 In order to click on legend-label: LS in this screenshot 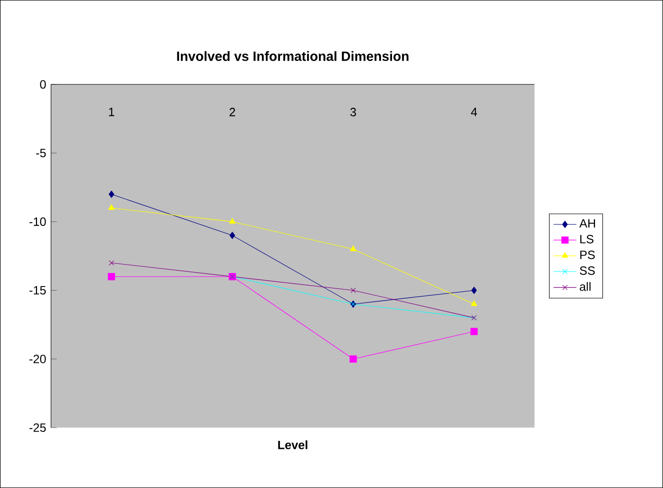, I will do `click(587, 239)`.